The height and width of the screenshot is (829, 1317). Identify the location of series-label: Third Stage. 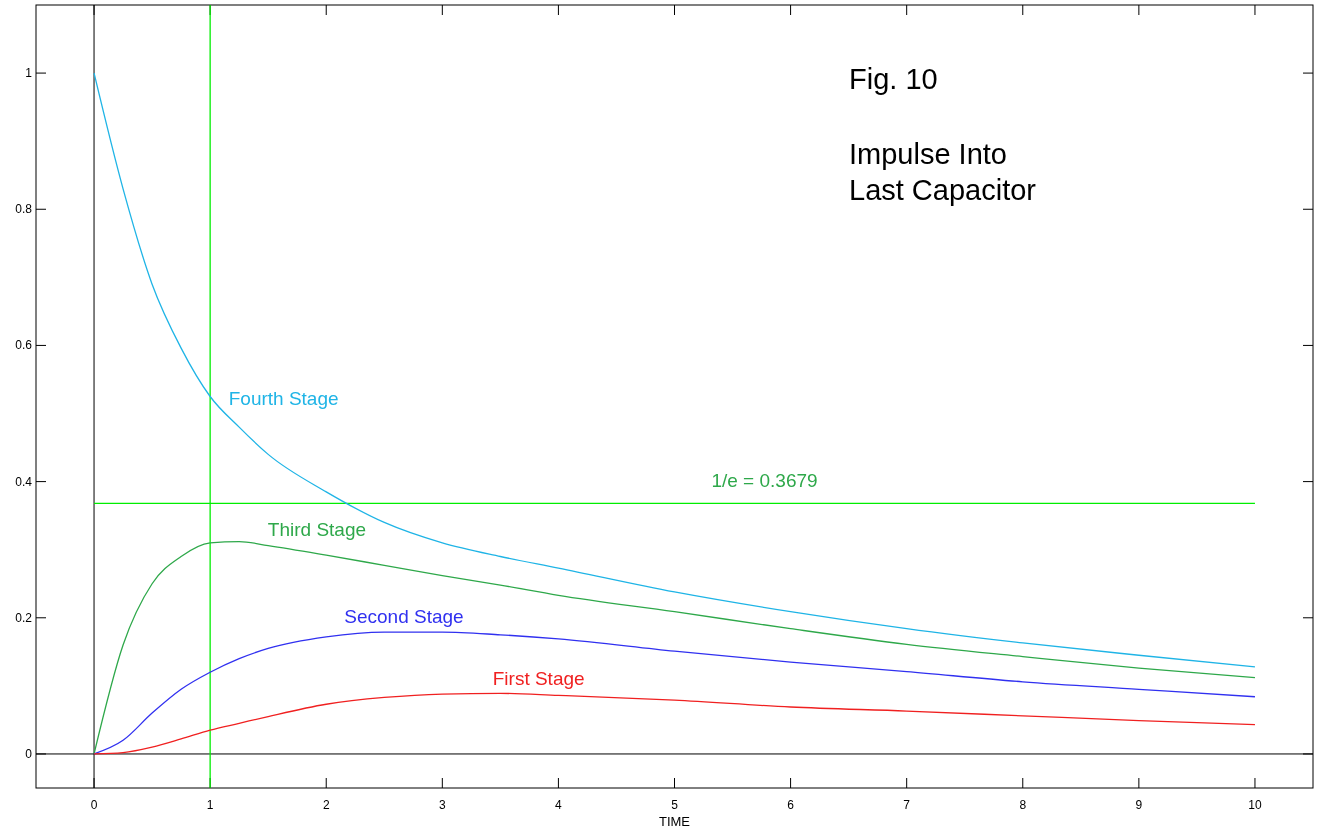
(317, 529).